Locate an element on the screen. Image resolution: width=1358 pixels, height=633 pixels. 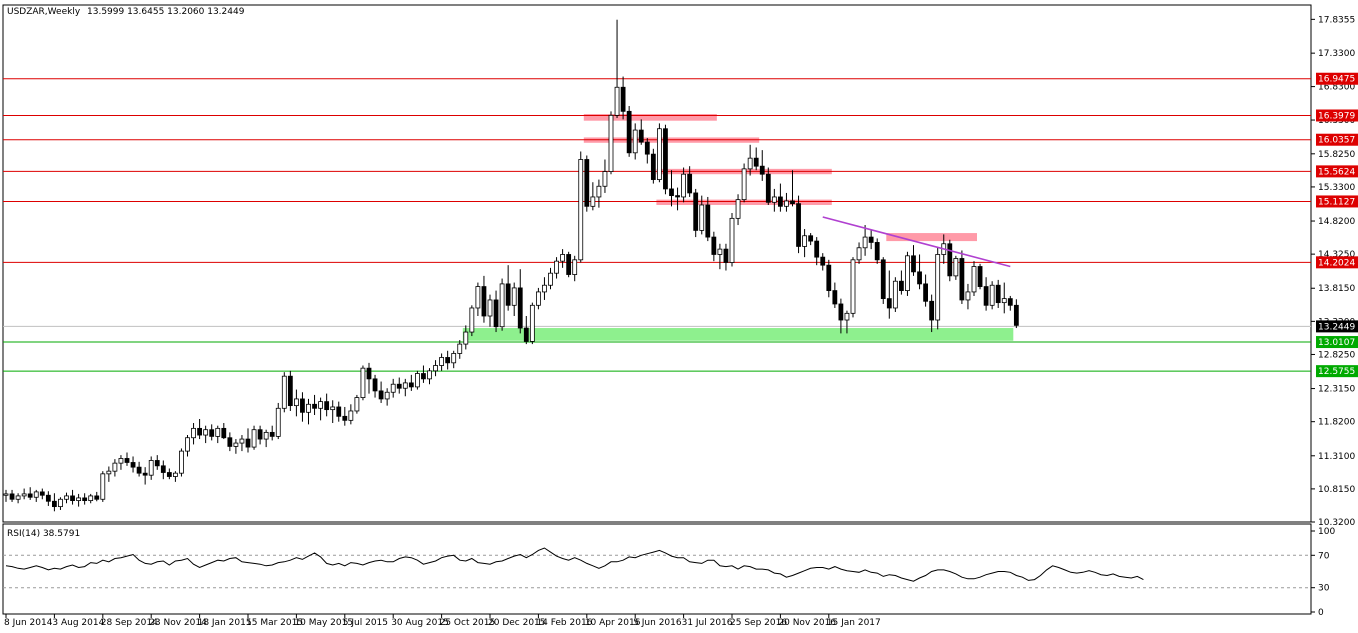
level-tag-label: 14.2024 is located at coordinates (1336, 263).